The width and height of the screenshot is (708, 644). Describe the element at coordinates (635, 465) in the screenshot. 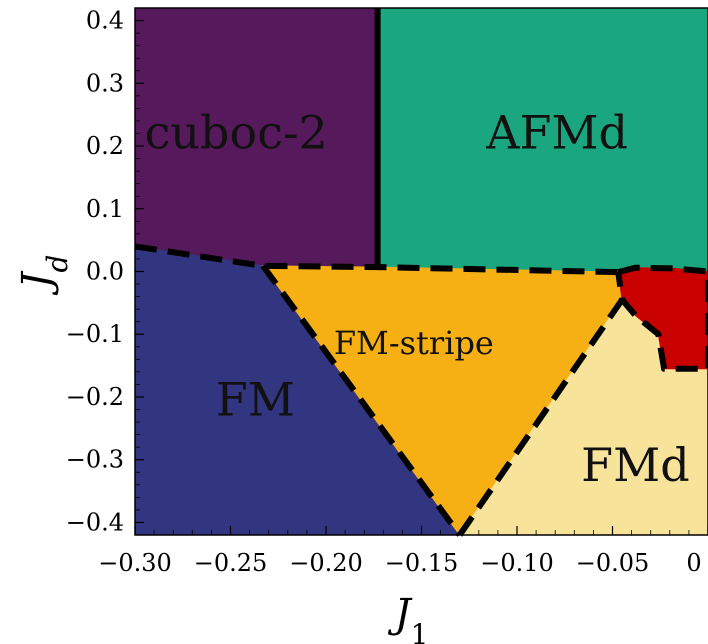

I see `region-label-fmd: FMd` at that location.